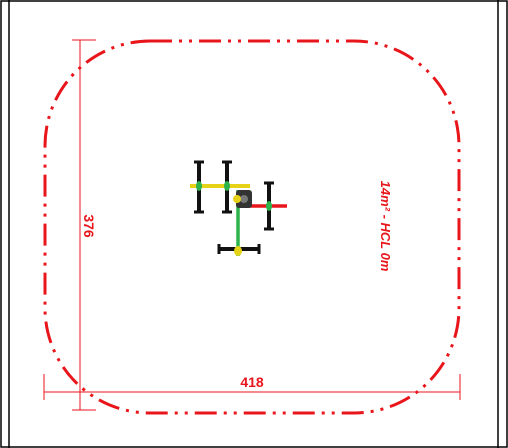 This screenshot has height=448, width=508. I want to click on fitness-equipment, so click(238, 208).